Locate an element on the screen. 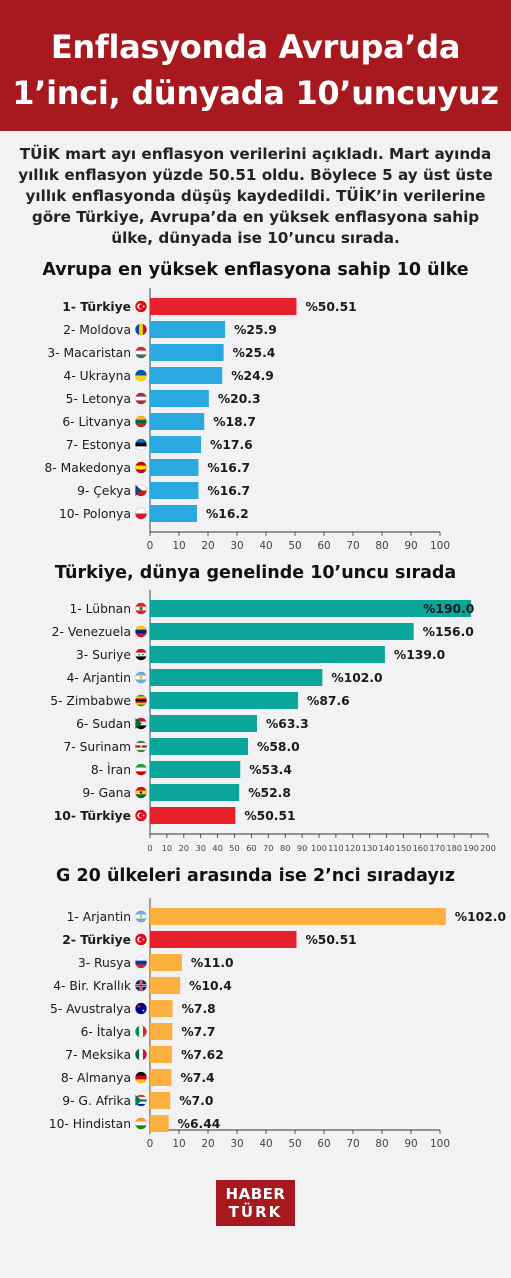  category-label: 4- Arjantin is located at coordinates (99, 678).